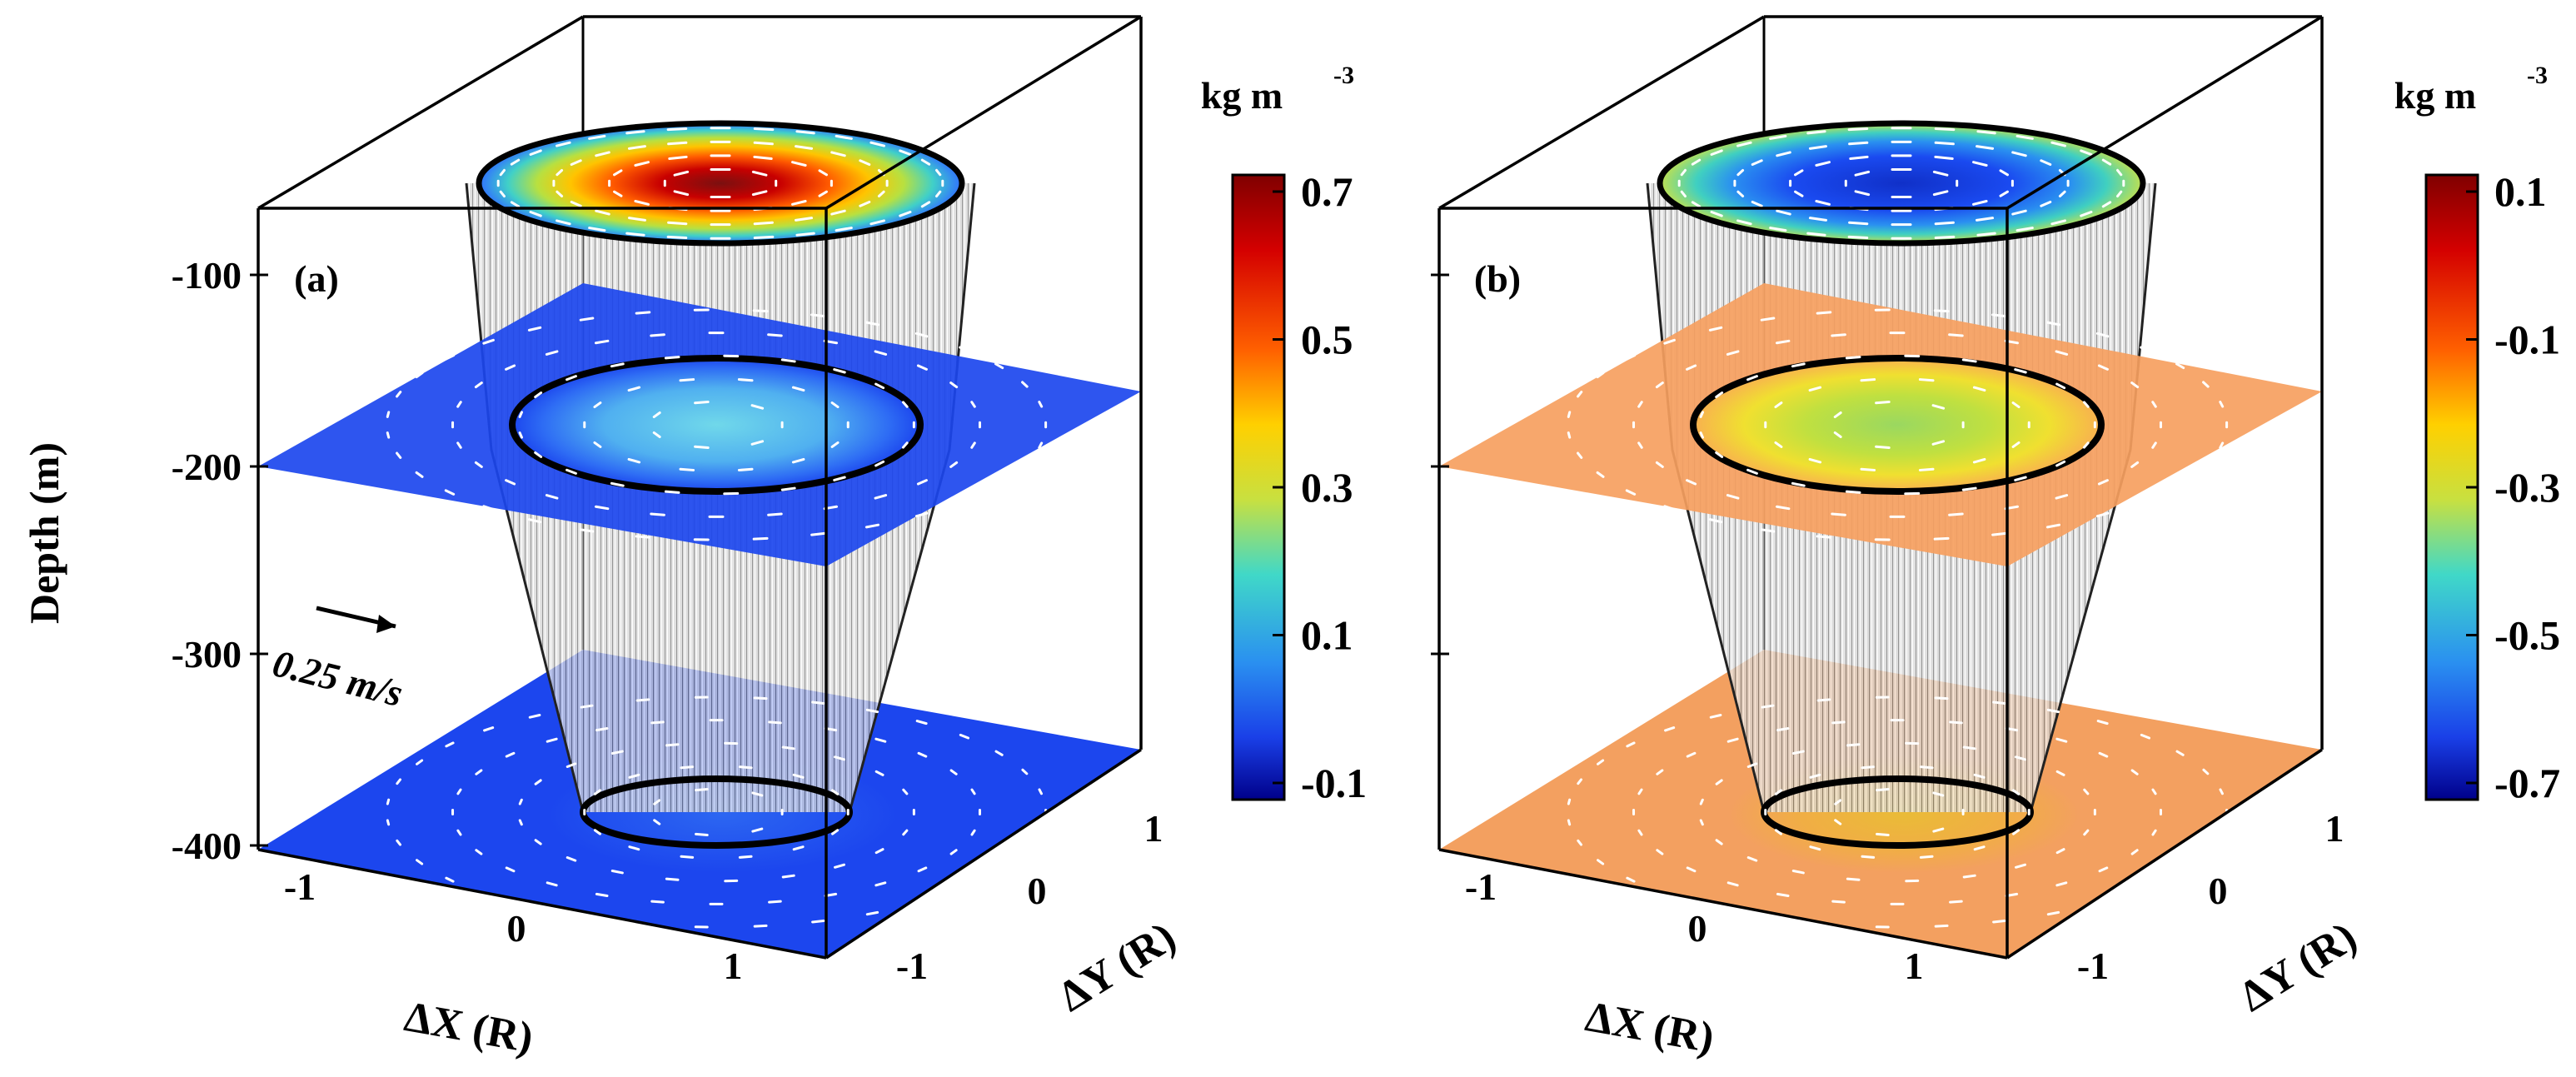 The image size is (2576, 1077). Describe the element at coordinates (2527, 783) in the screenshot. I see `colorbar-tick-label: -0.7` at that location.